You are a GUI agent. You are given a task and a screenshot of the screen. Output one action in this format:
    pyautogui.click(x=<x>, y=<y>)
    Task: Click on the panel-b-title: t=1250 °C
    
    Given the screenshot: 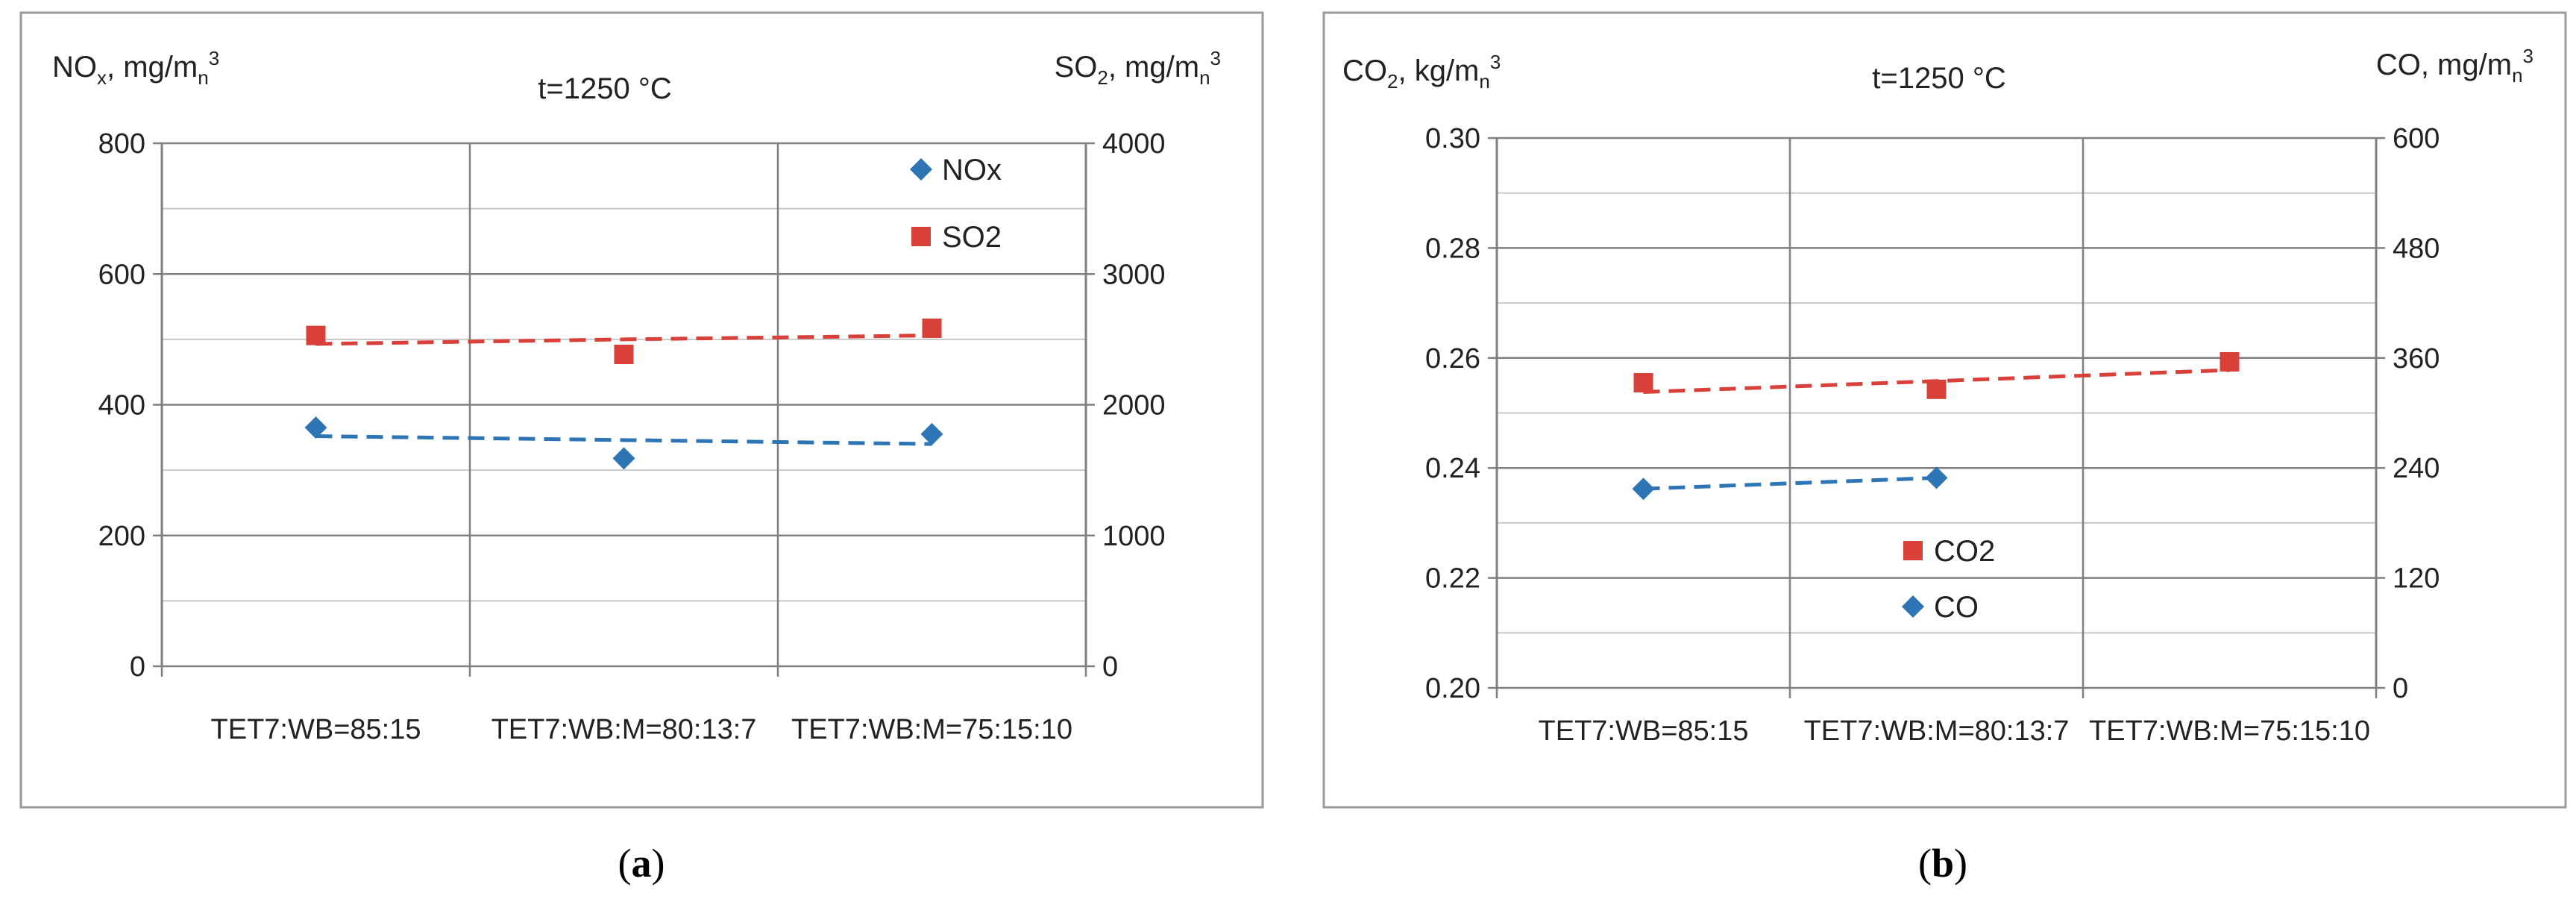 What is the action you would take?
    pyautogui.click(x=1939, y=78)
    